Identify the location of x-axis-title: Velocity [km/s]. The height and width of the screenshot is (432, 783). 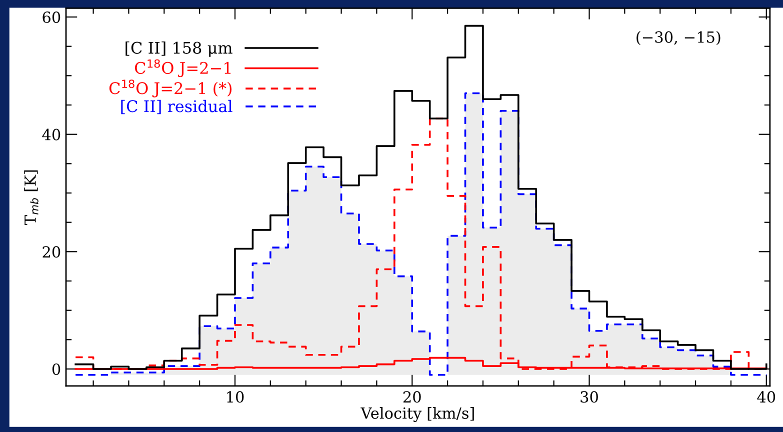
(417, 414).